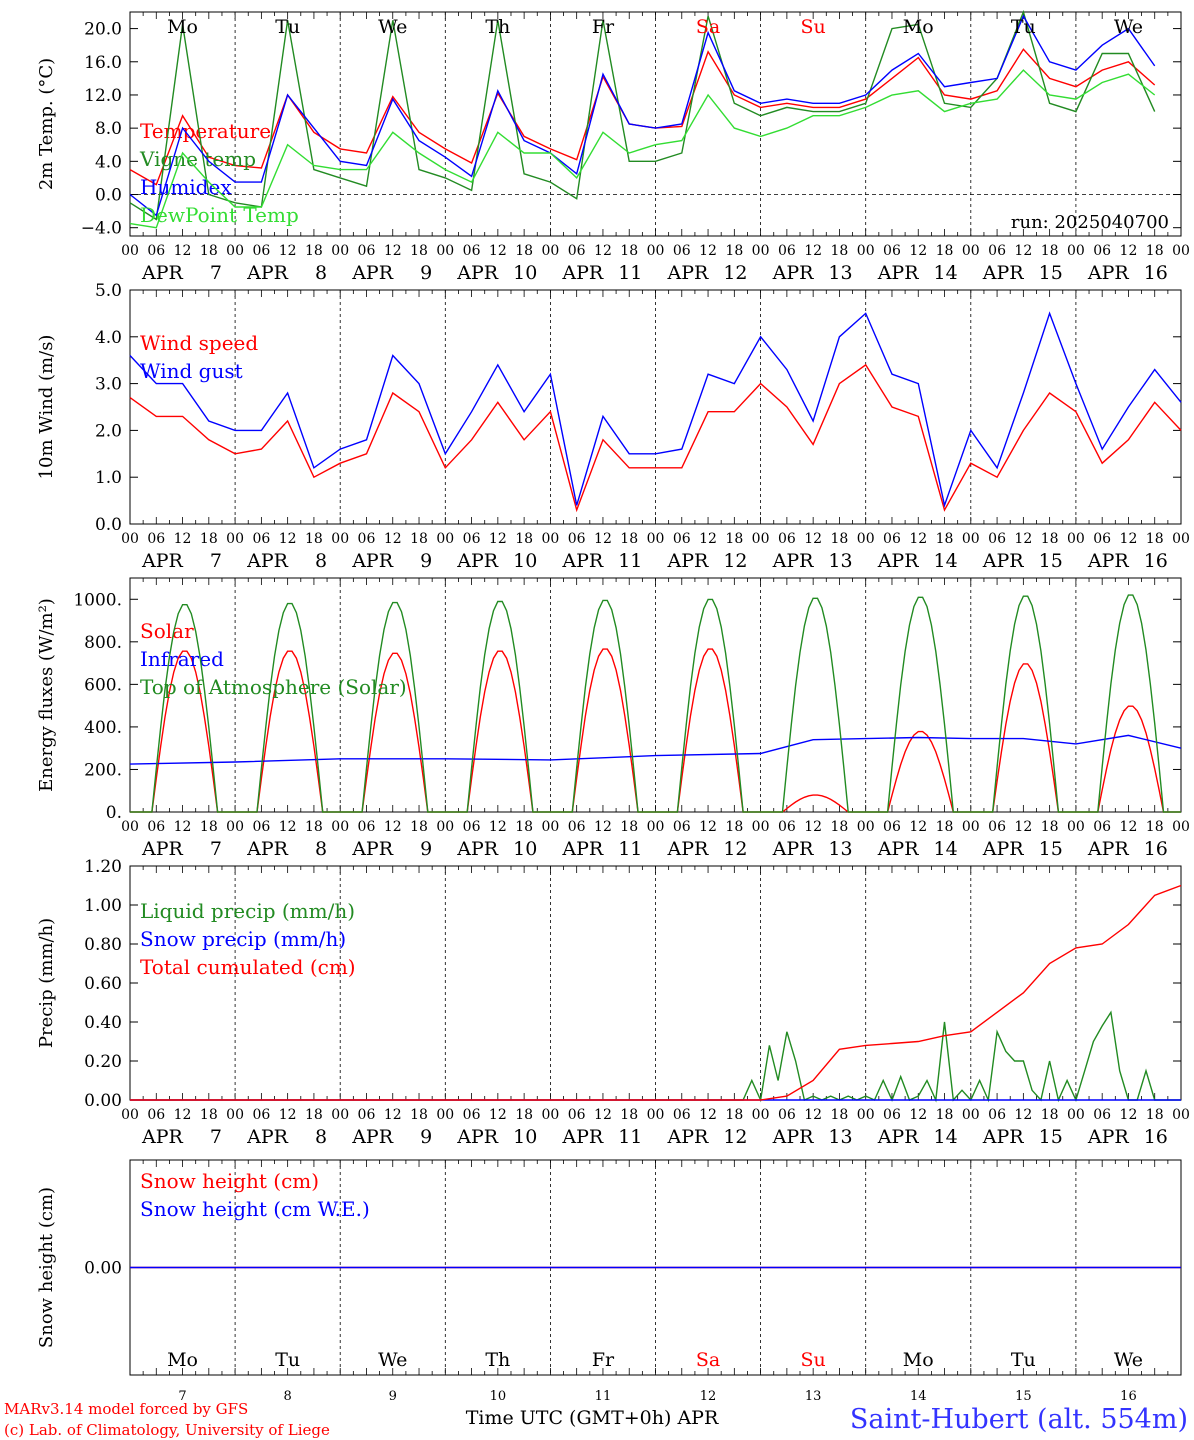  Describe the element at coordinates (103, 643) in the screenshot. I see `y-tick-label: 800.` at that location.